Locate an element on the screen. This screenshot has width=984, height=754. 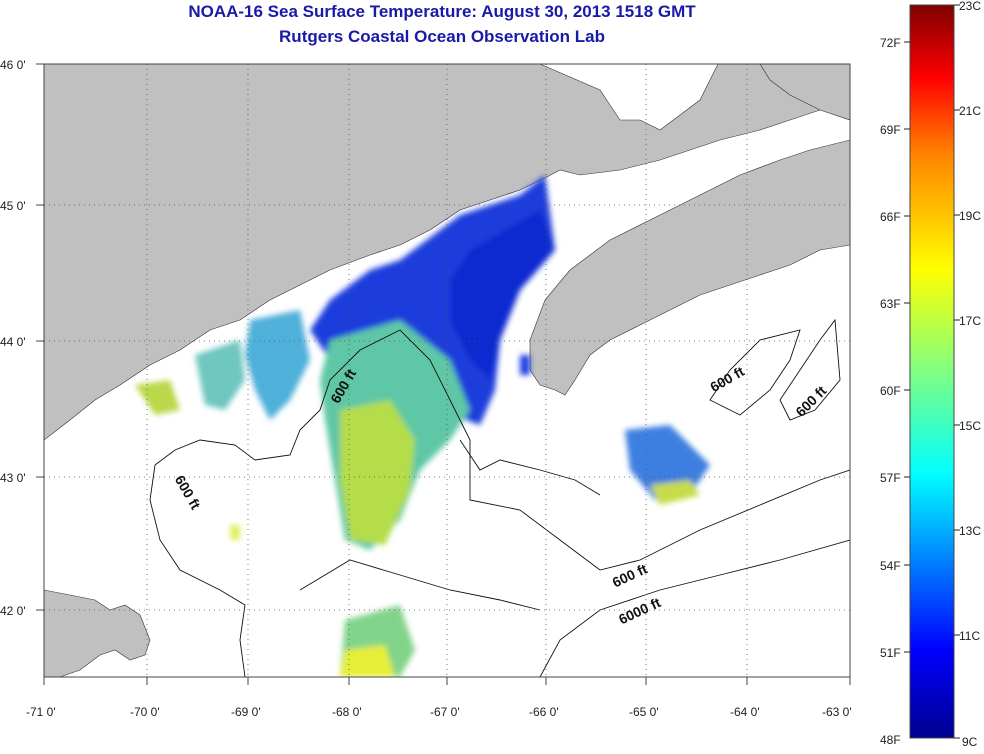
colorbar-f-label: 48F is located at coordinates (890, 740).